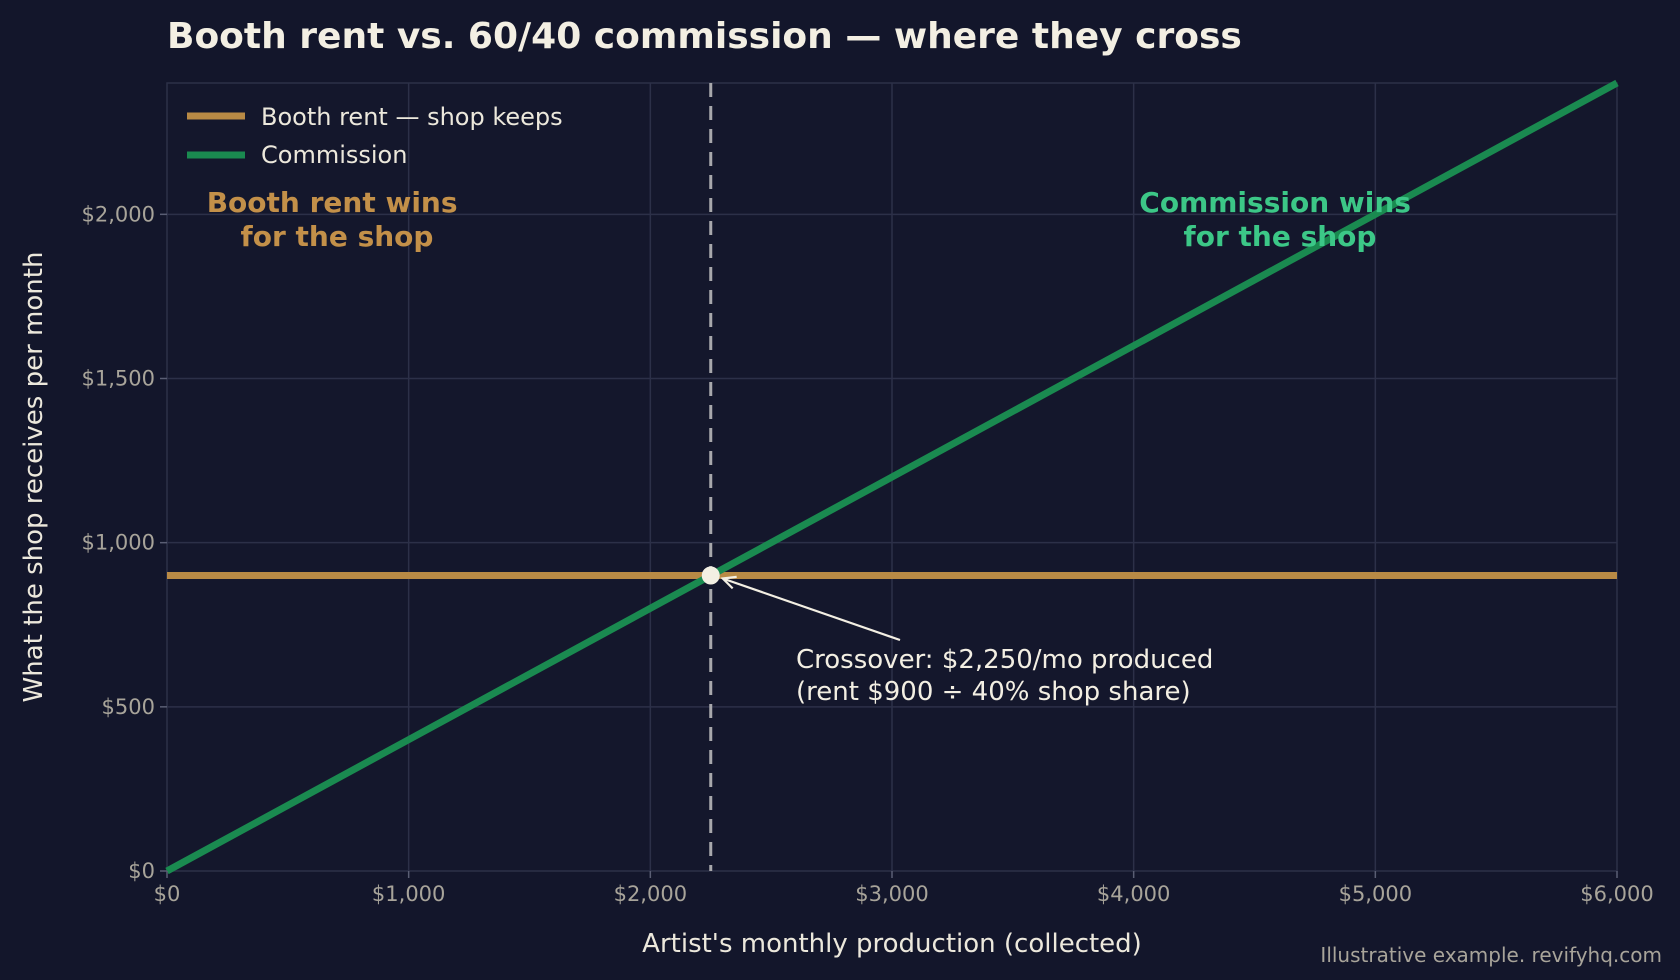 This screenshot has width=1680, height=980. Describe the element at coordinates (408, 894) in the screenshot. I see `x-tick-label: $1,000` at that location.